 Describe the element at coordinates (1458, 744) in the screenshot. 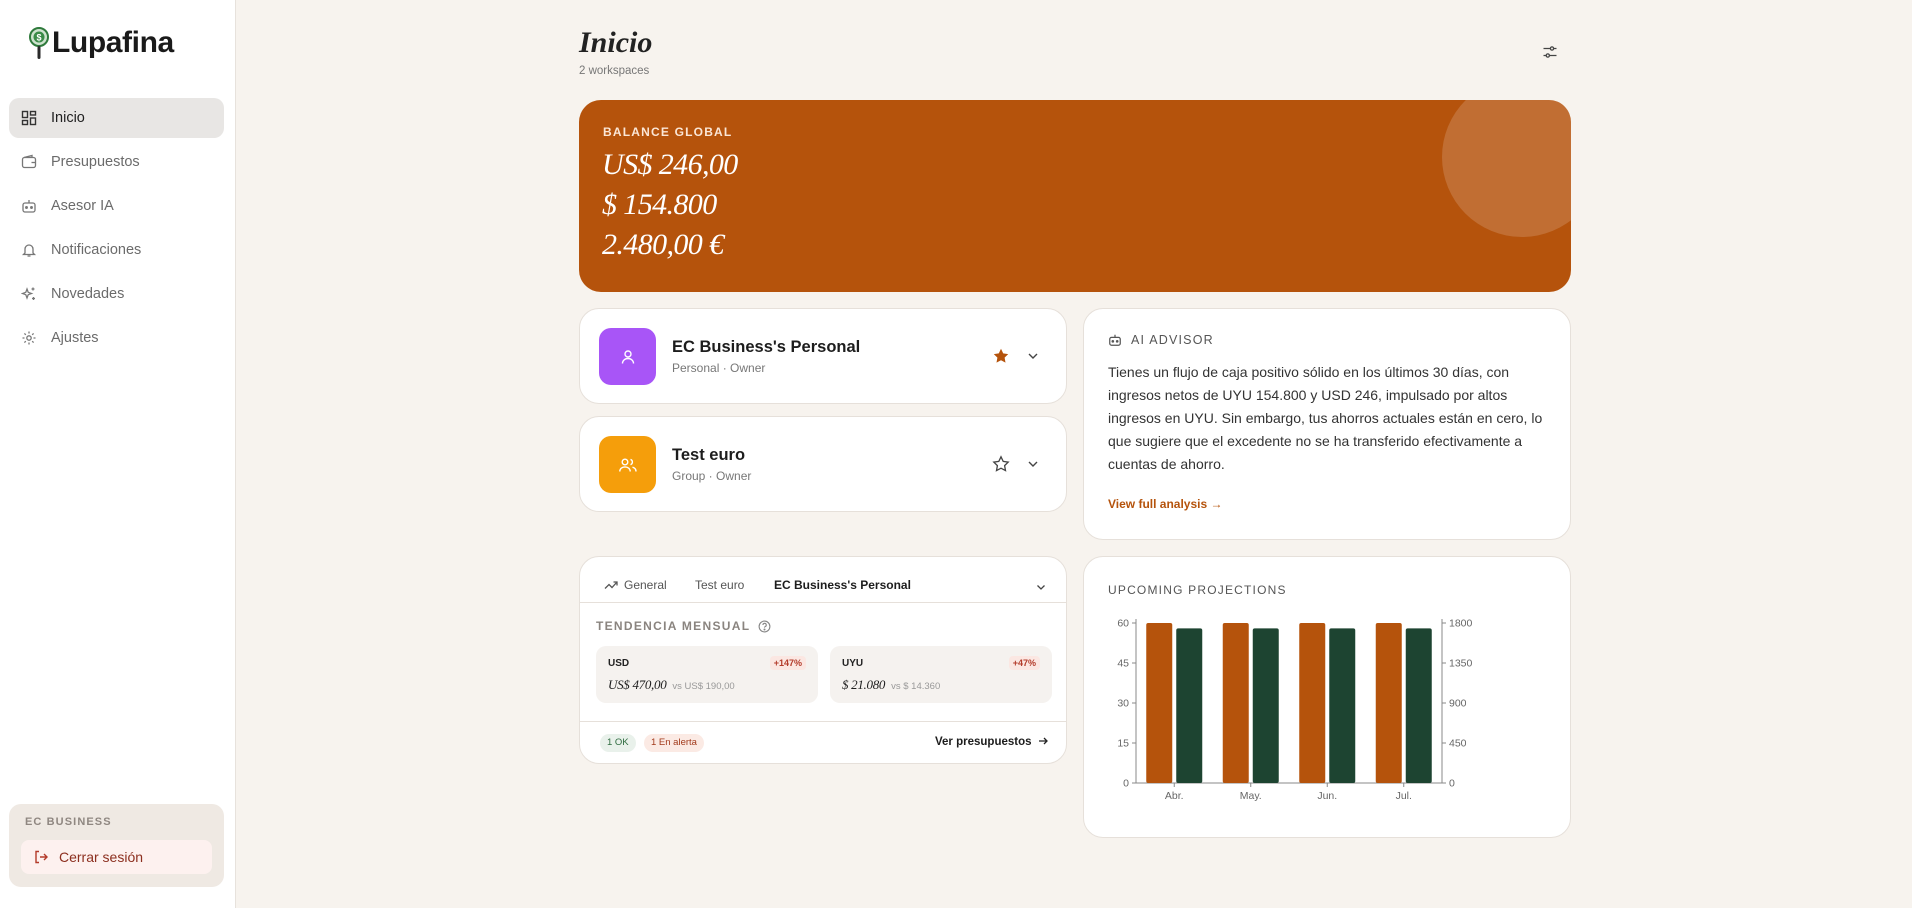

I see `right-axis-tick-label: 450` at that location.